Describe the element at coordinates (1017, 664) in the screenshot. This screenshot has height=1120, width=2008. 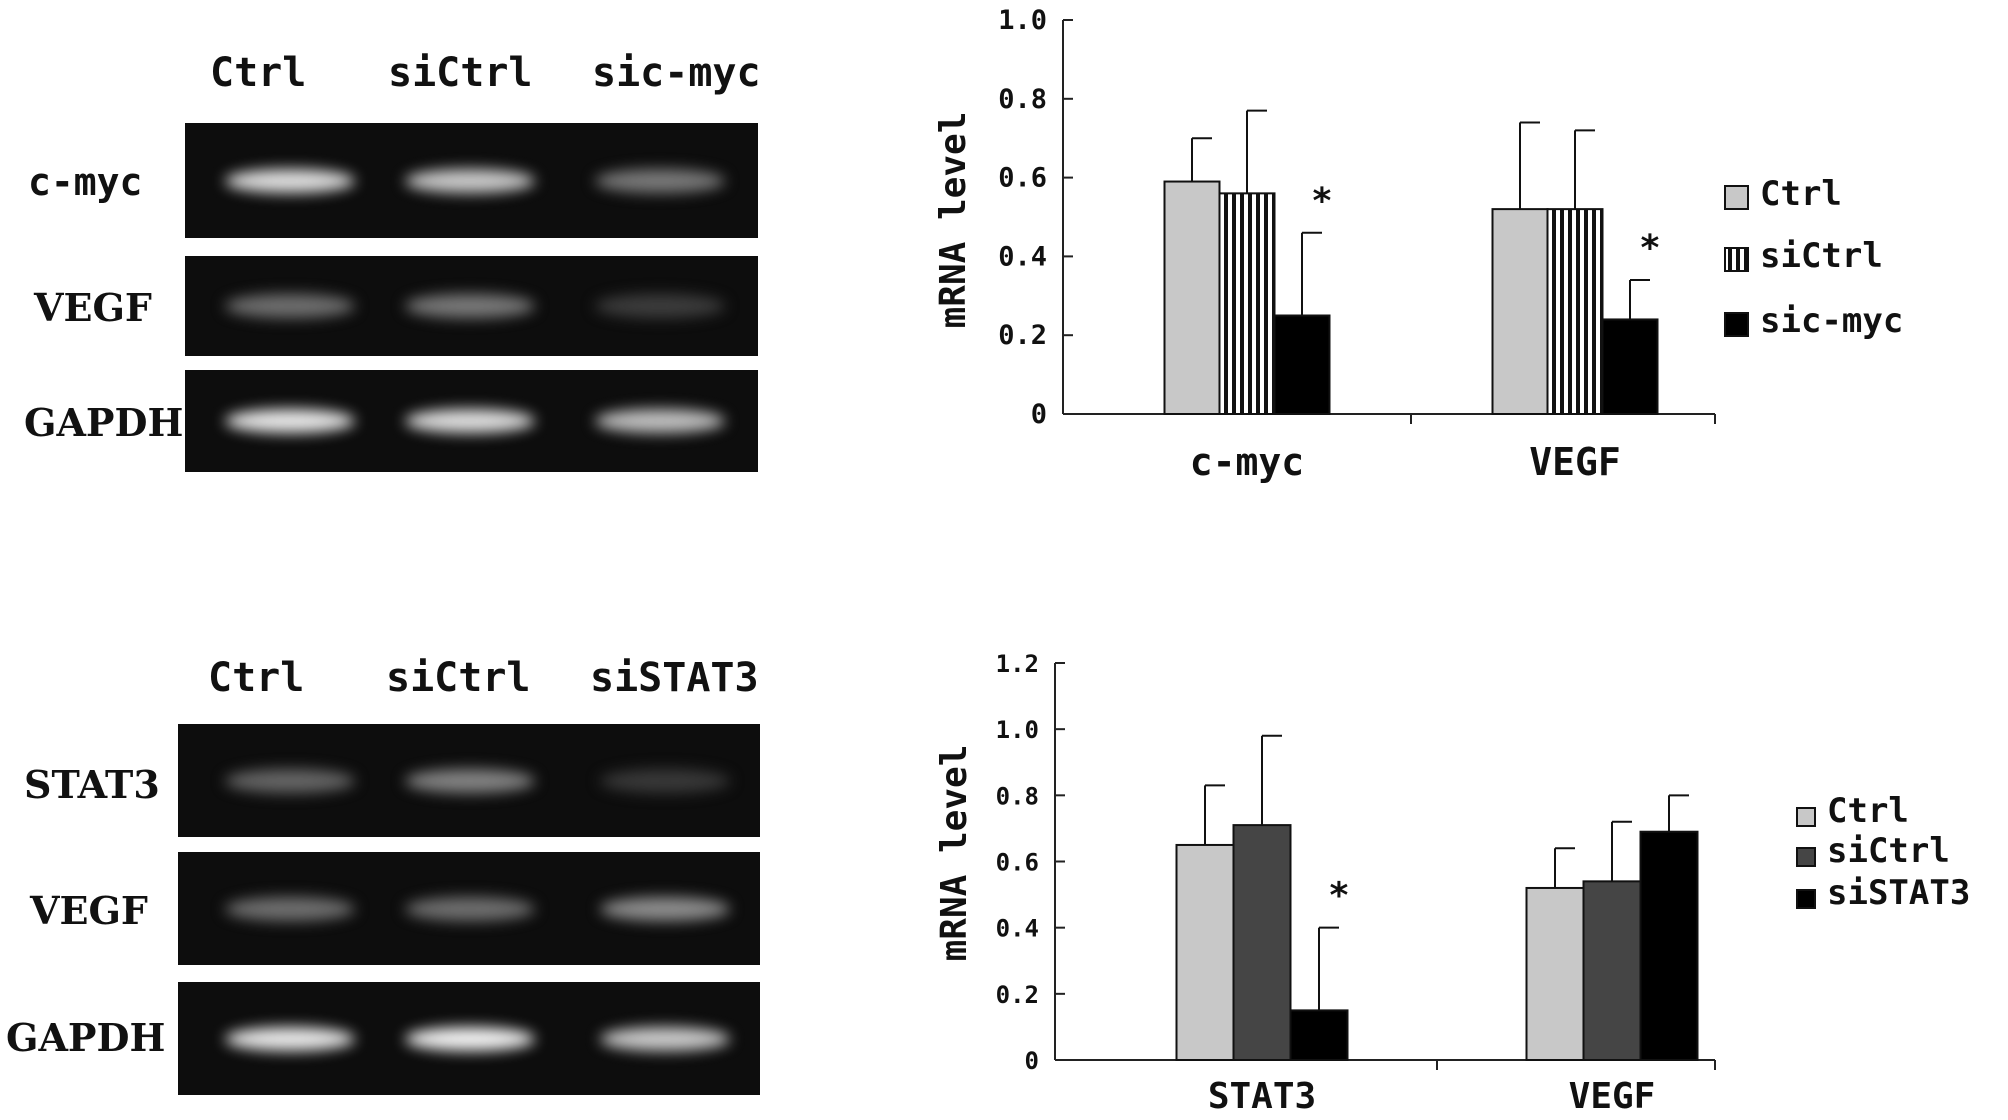
I see `y-tick-label: 1.2` at that location.